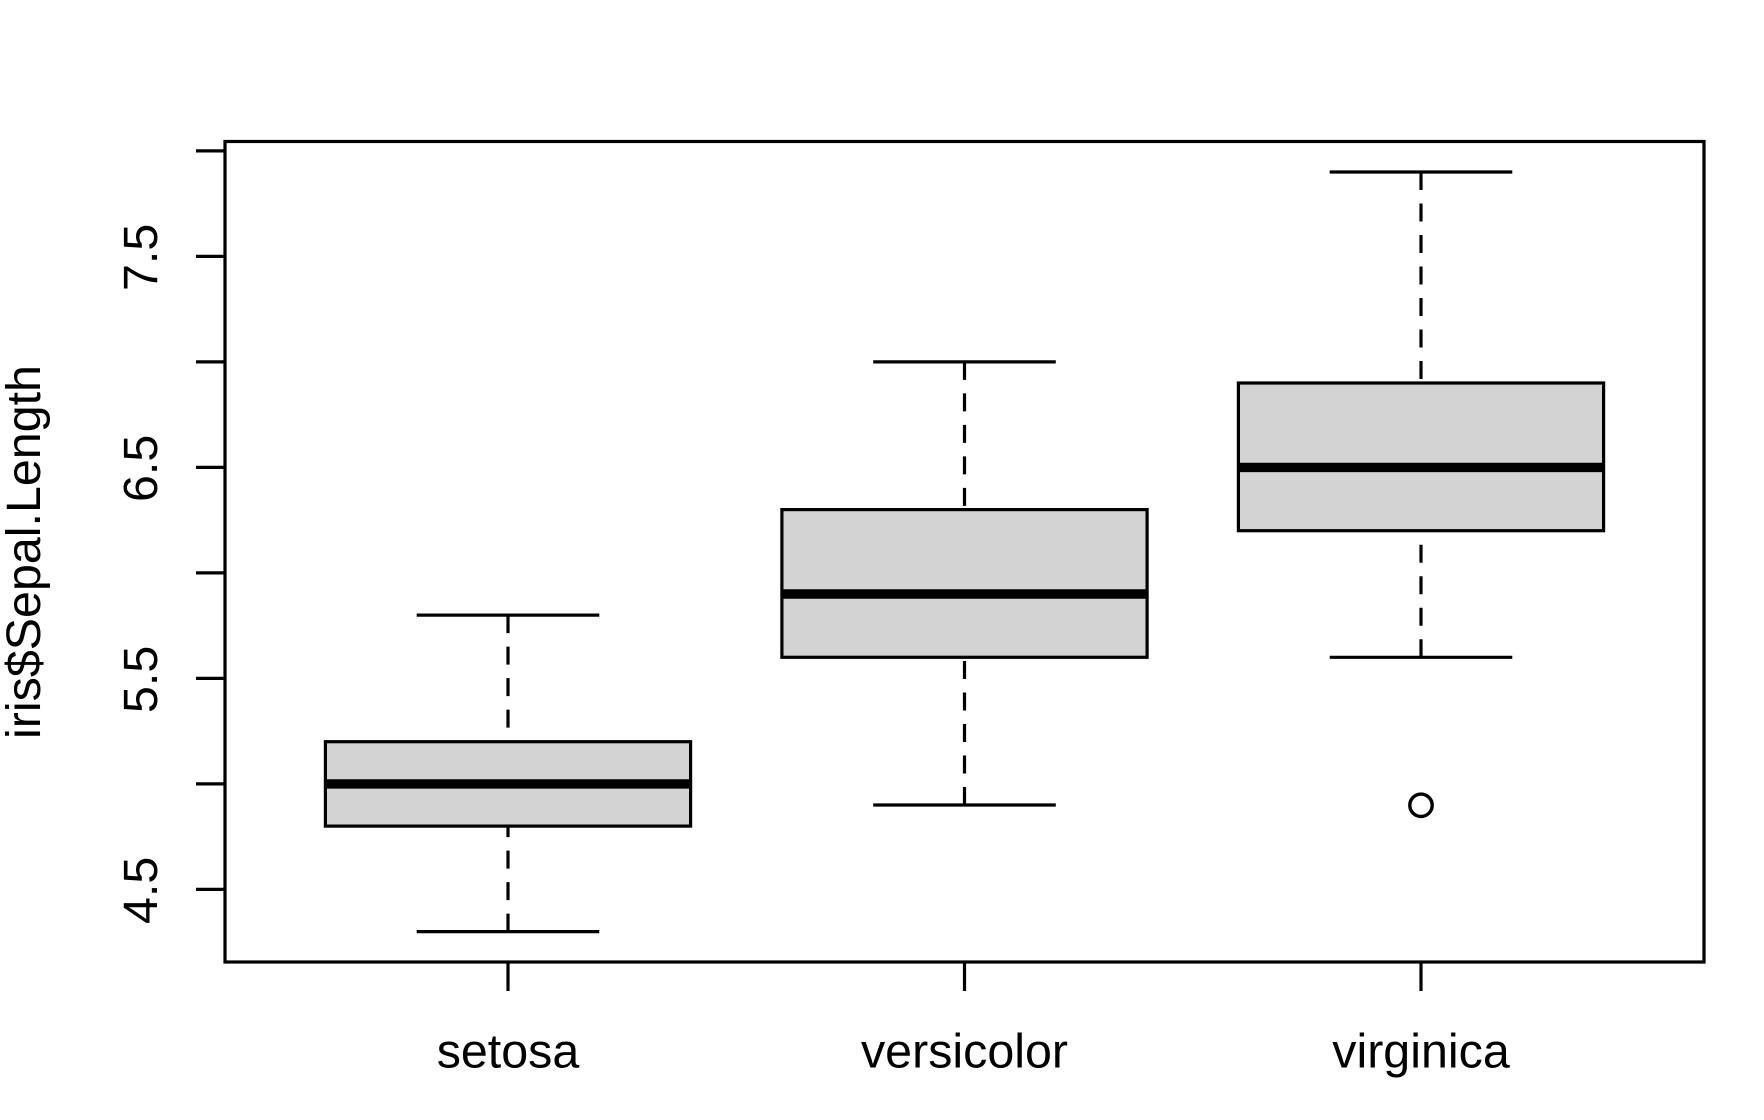 The image size is (1764, 1120). Describe the element at coordinates (964, 1052) in the screenshot. I see `svg-text: versicolor` at that location.